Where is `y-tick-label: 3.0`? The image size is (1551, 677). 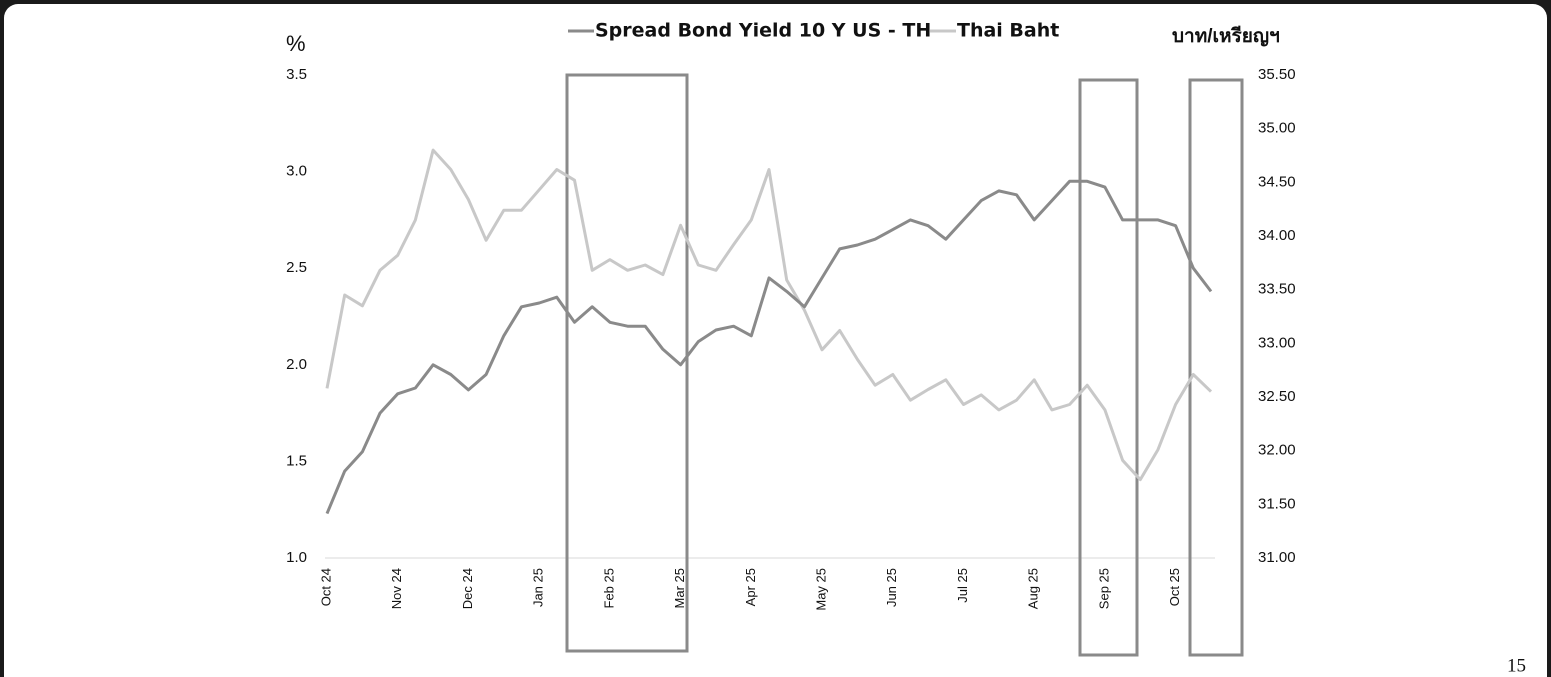 y-tick-label: 3.0 is located at coordinates (296, 171).